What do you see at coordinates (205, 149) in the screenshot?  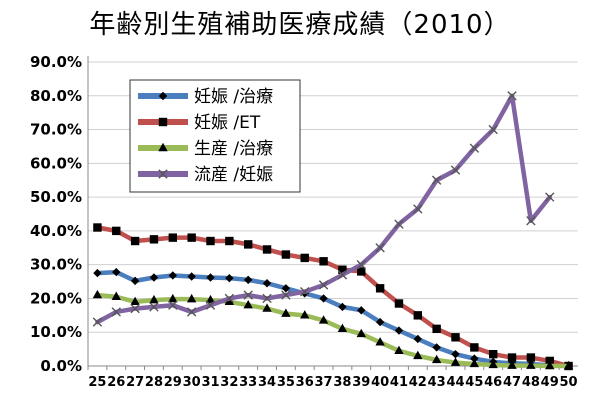 I see `legend-item: 生産 /治療` at bounding box center [205, 149].